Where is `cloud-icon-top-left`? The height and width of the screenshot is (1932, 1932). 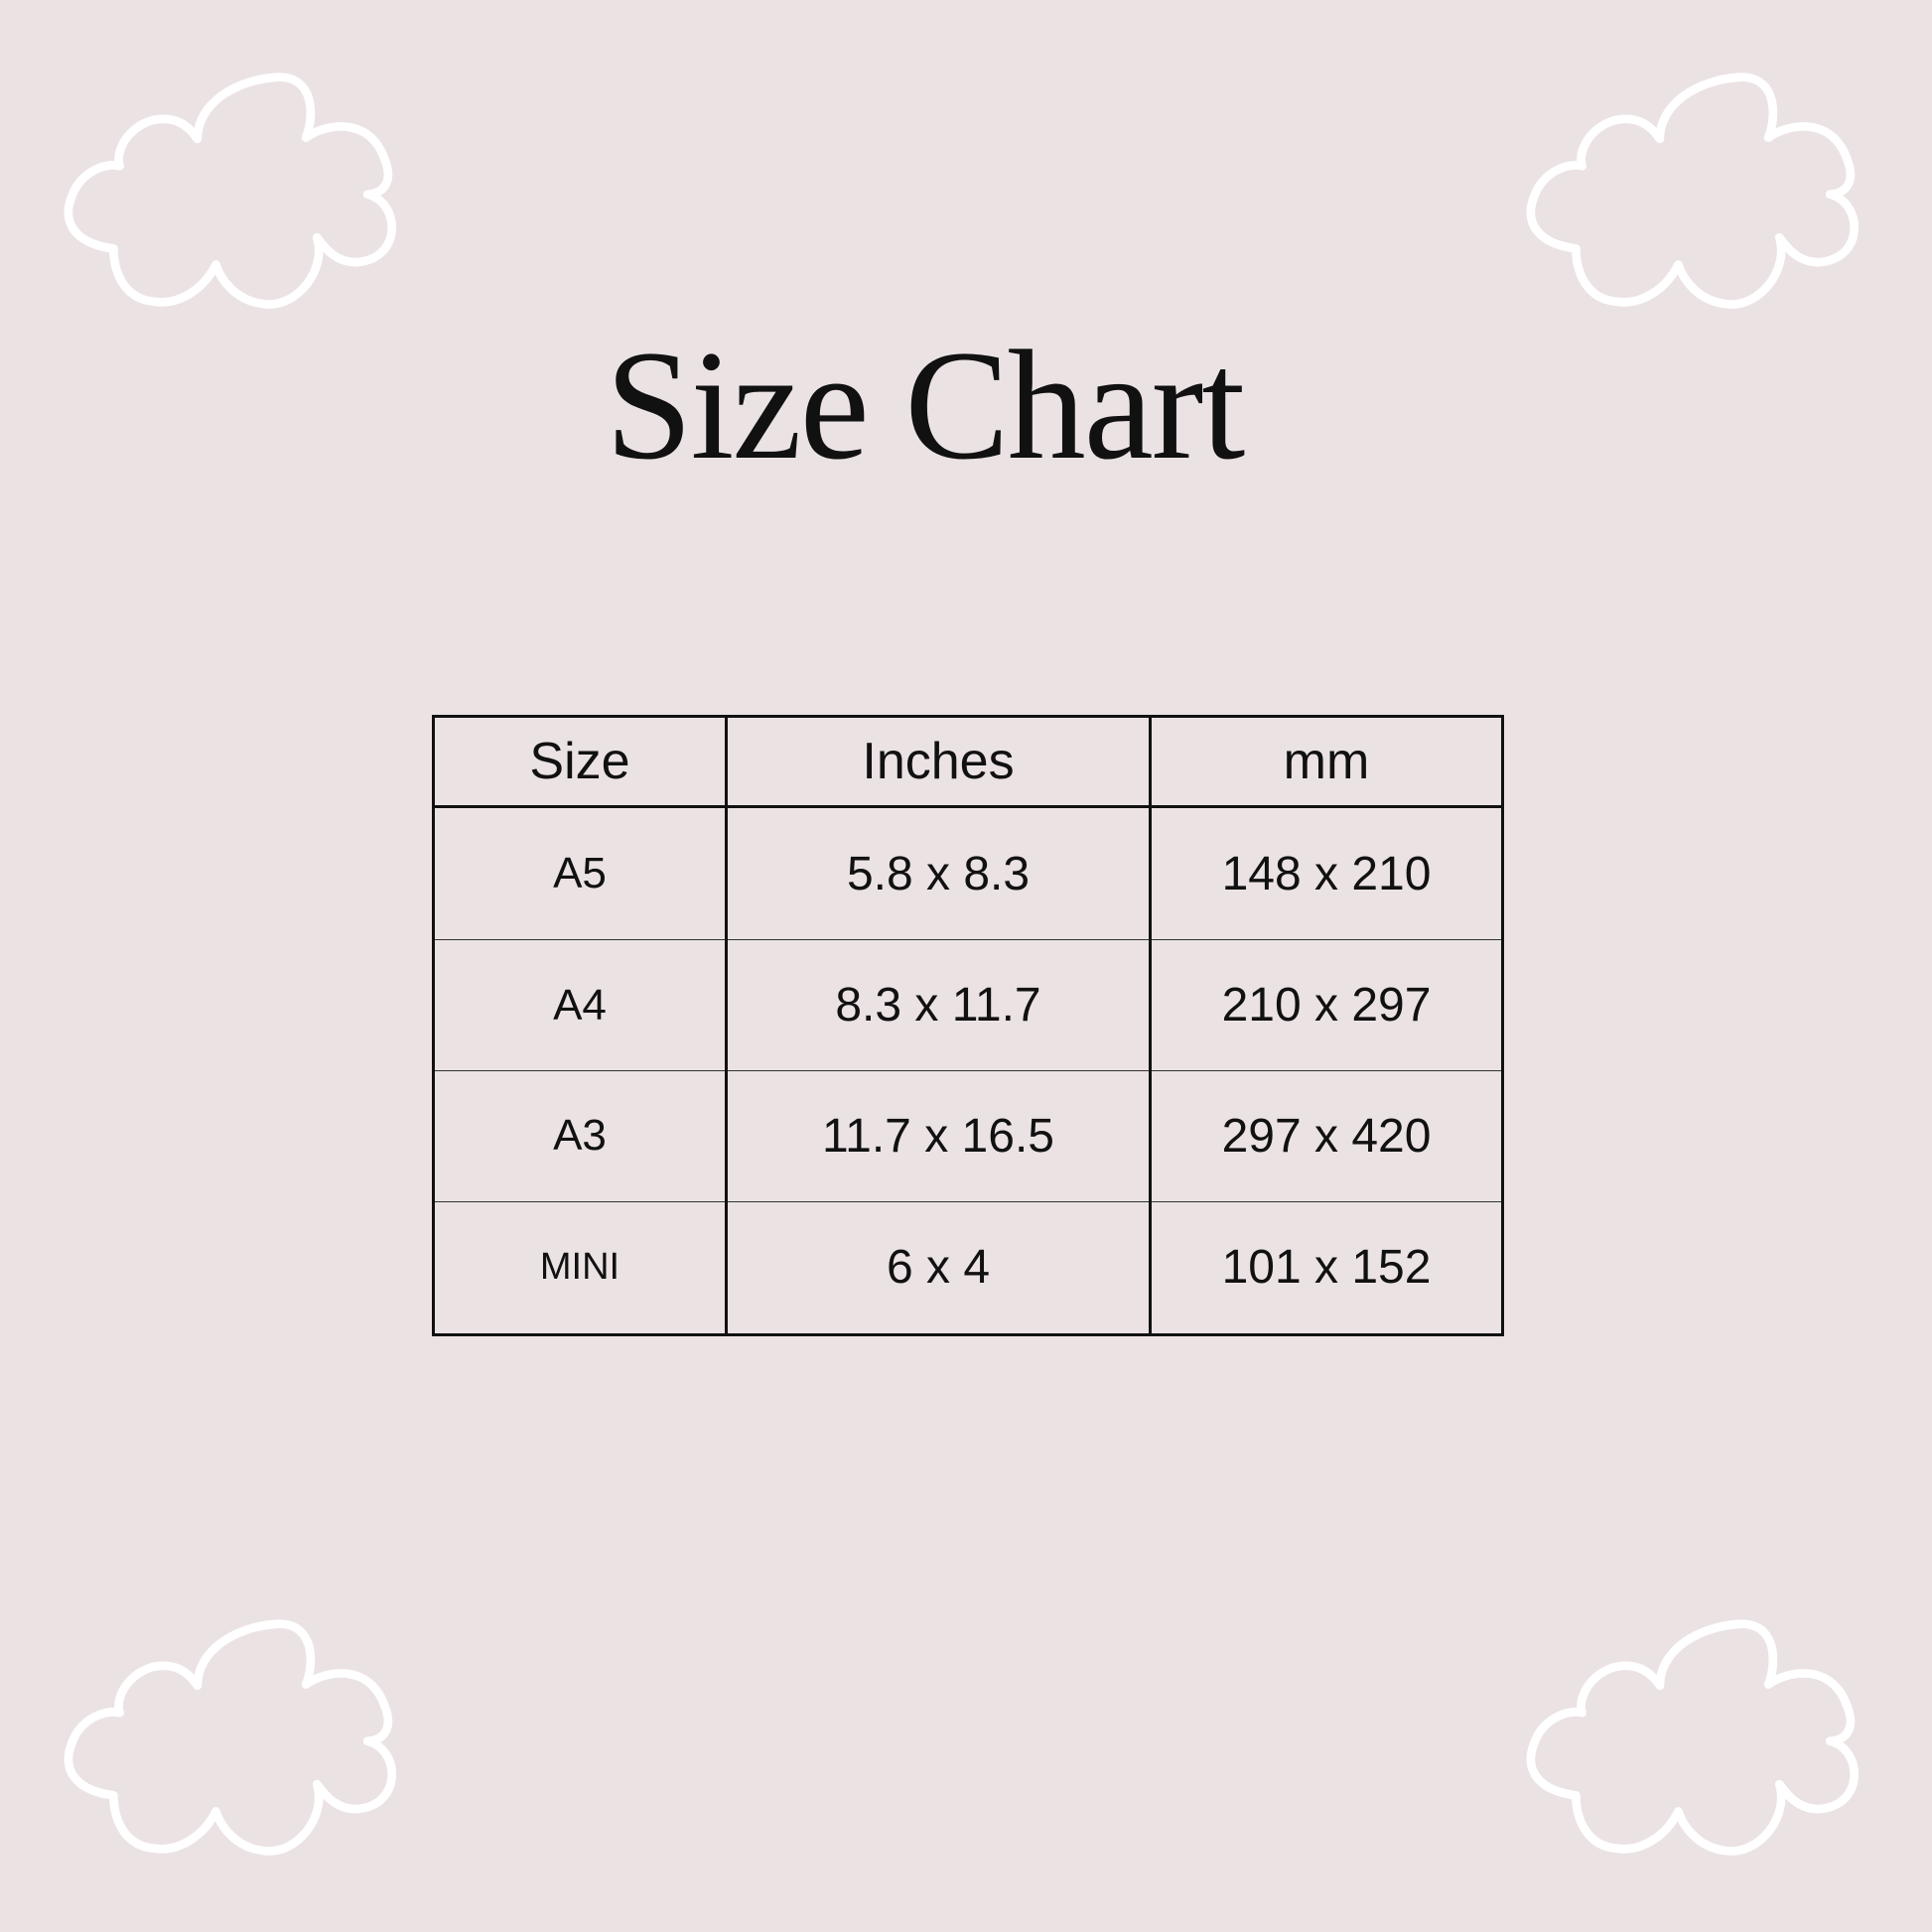
cloud-icon-top-left is located at coordinates (232, 190).